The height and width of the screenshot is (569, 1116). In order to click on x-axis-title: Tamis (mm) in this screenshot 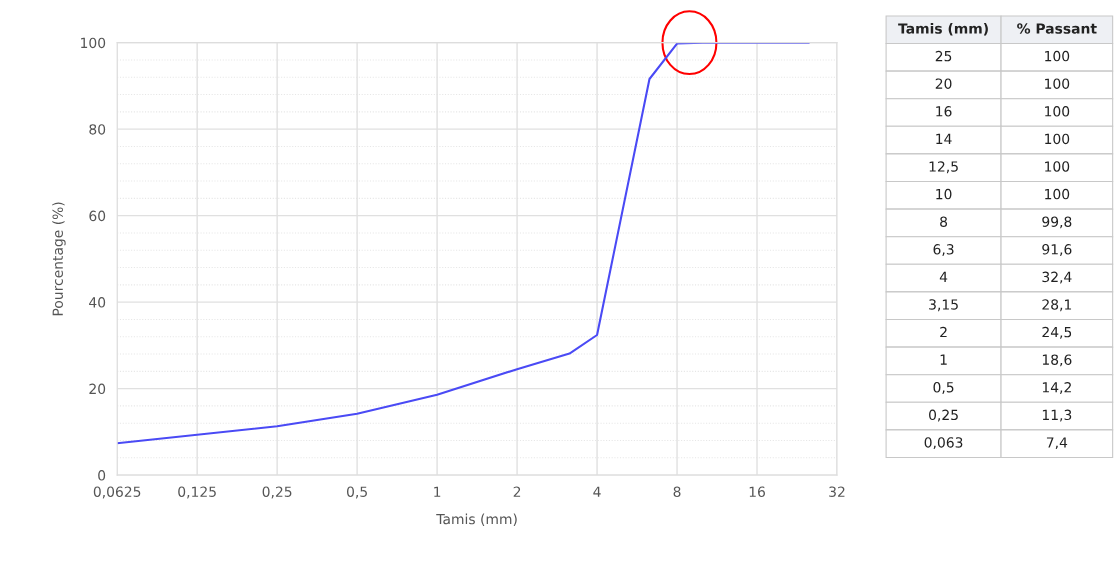, I will do `click(476, 519)`.